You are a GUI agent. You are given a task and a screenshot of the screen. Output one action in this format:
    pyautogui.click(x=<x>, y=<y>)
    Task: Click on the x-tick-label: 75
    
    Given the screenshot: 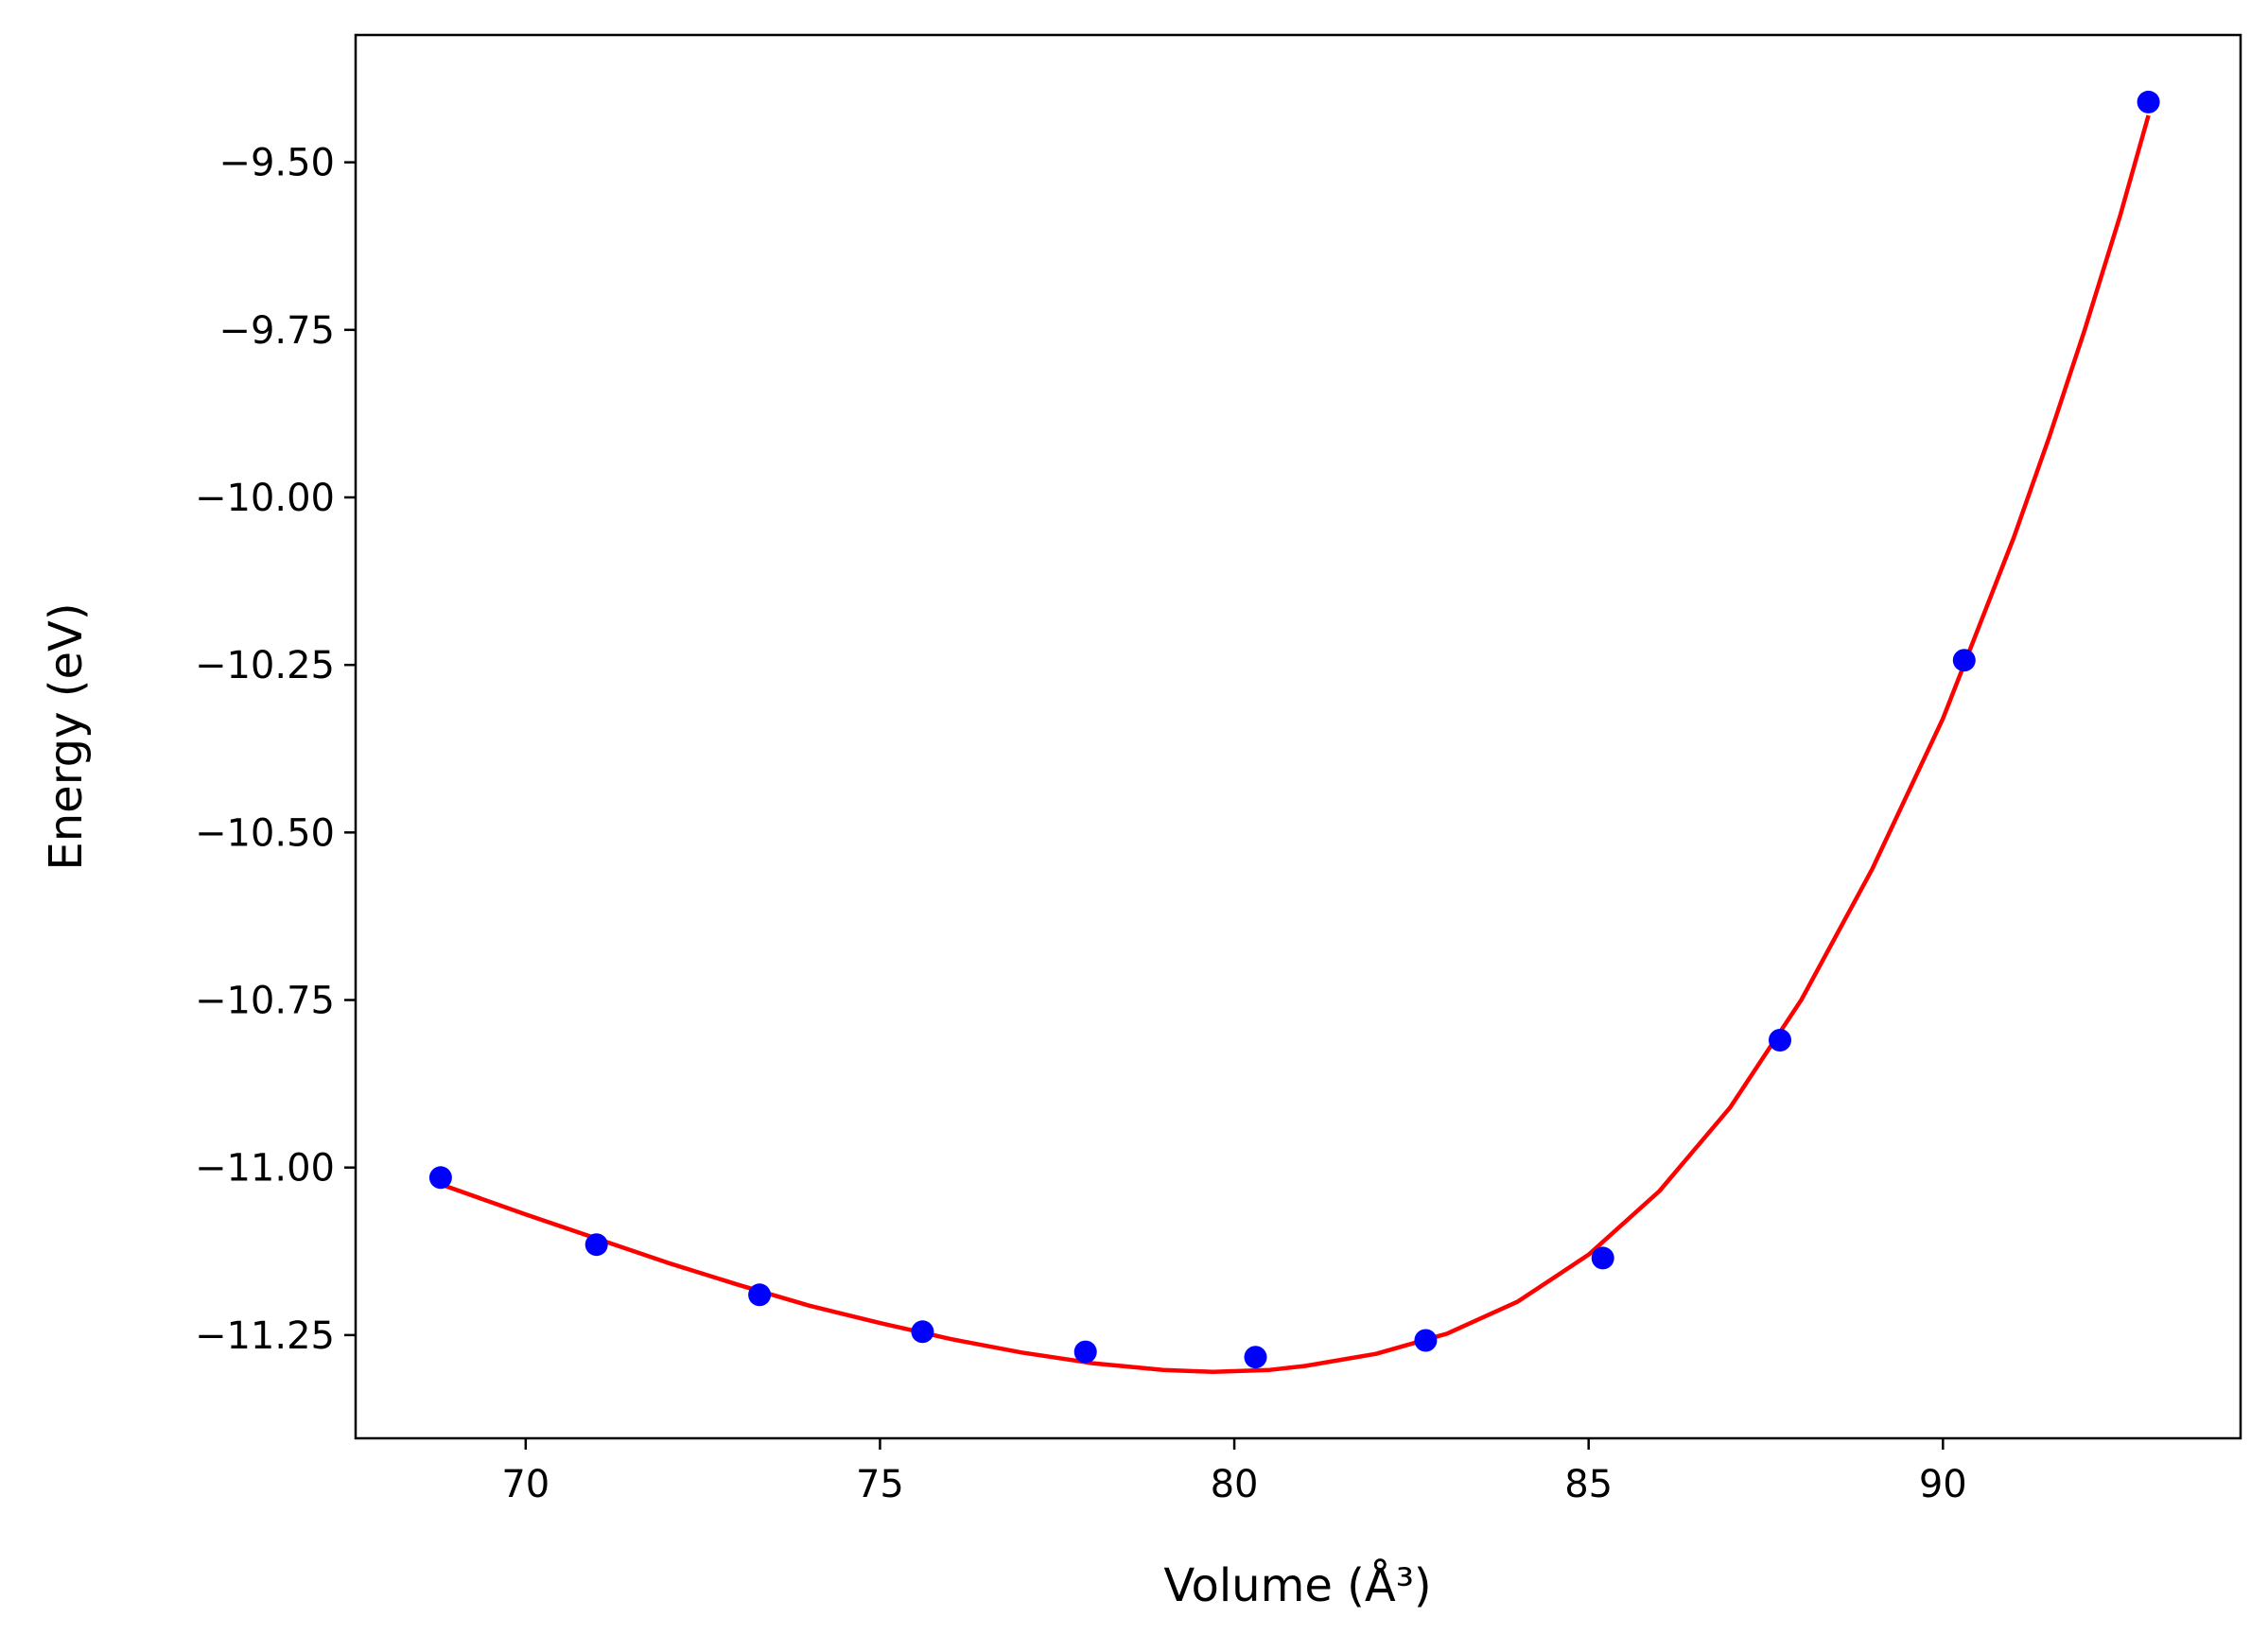 What is the action you would take?
    pyautogui.click(x=880, y=1485)
    